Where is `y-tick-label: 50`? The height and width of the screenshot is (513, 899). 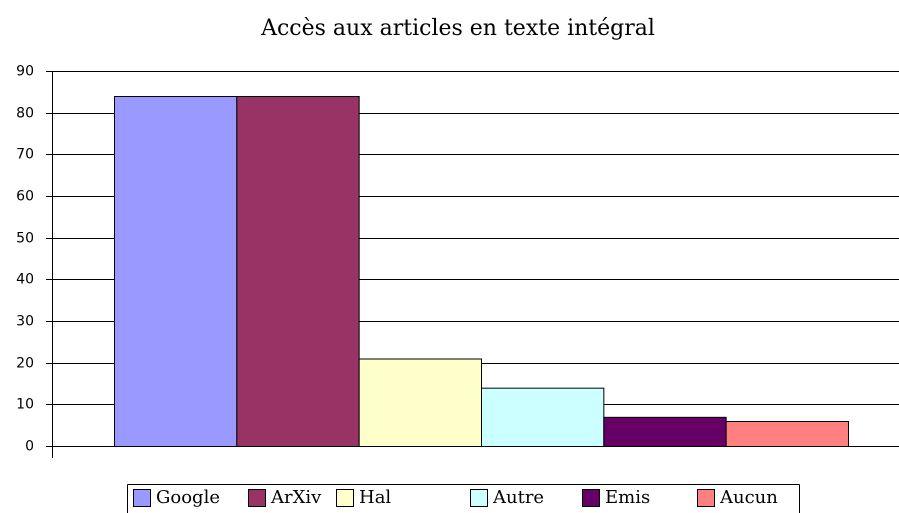 y-tick-label: 50 is located at coordinates (25, 239).